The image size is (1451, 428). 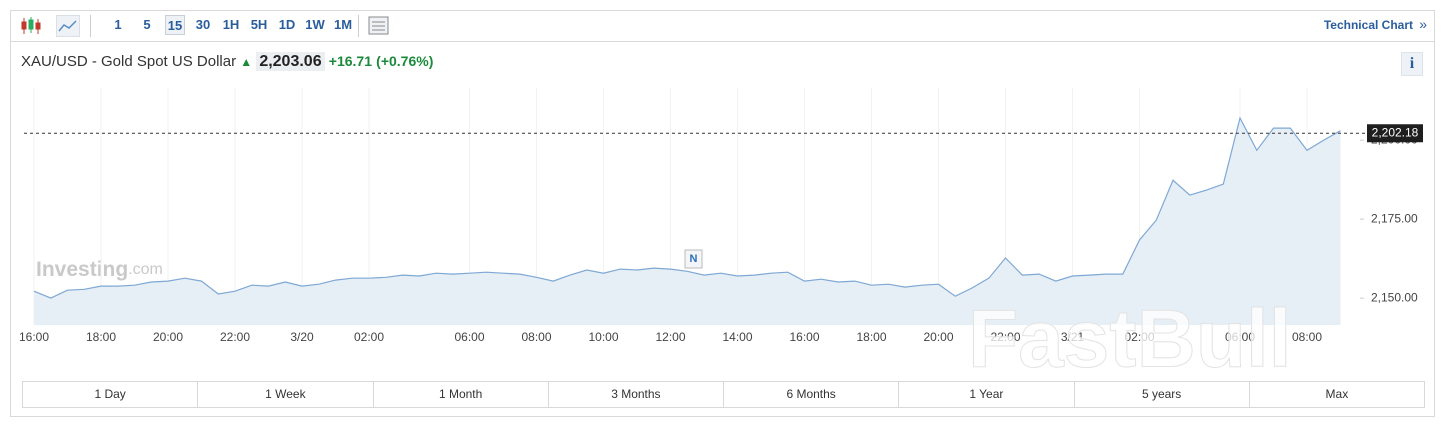 I want to click on interval-button: 30, so click(x=203, y=24).